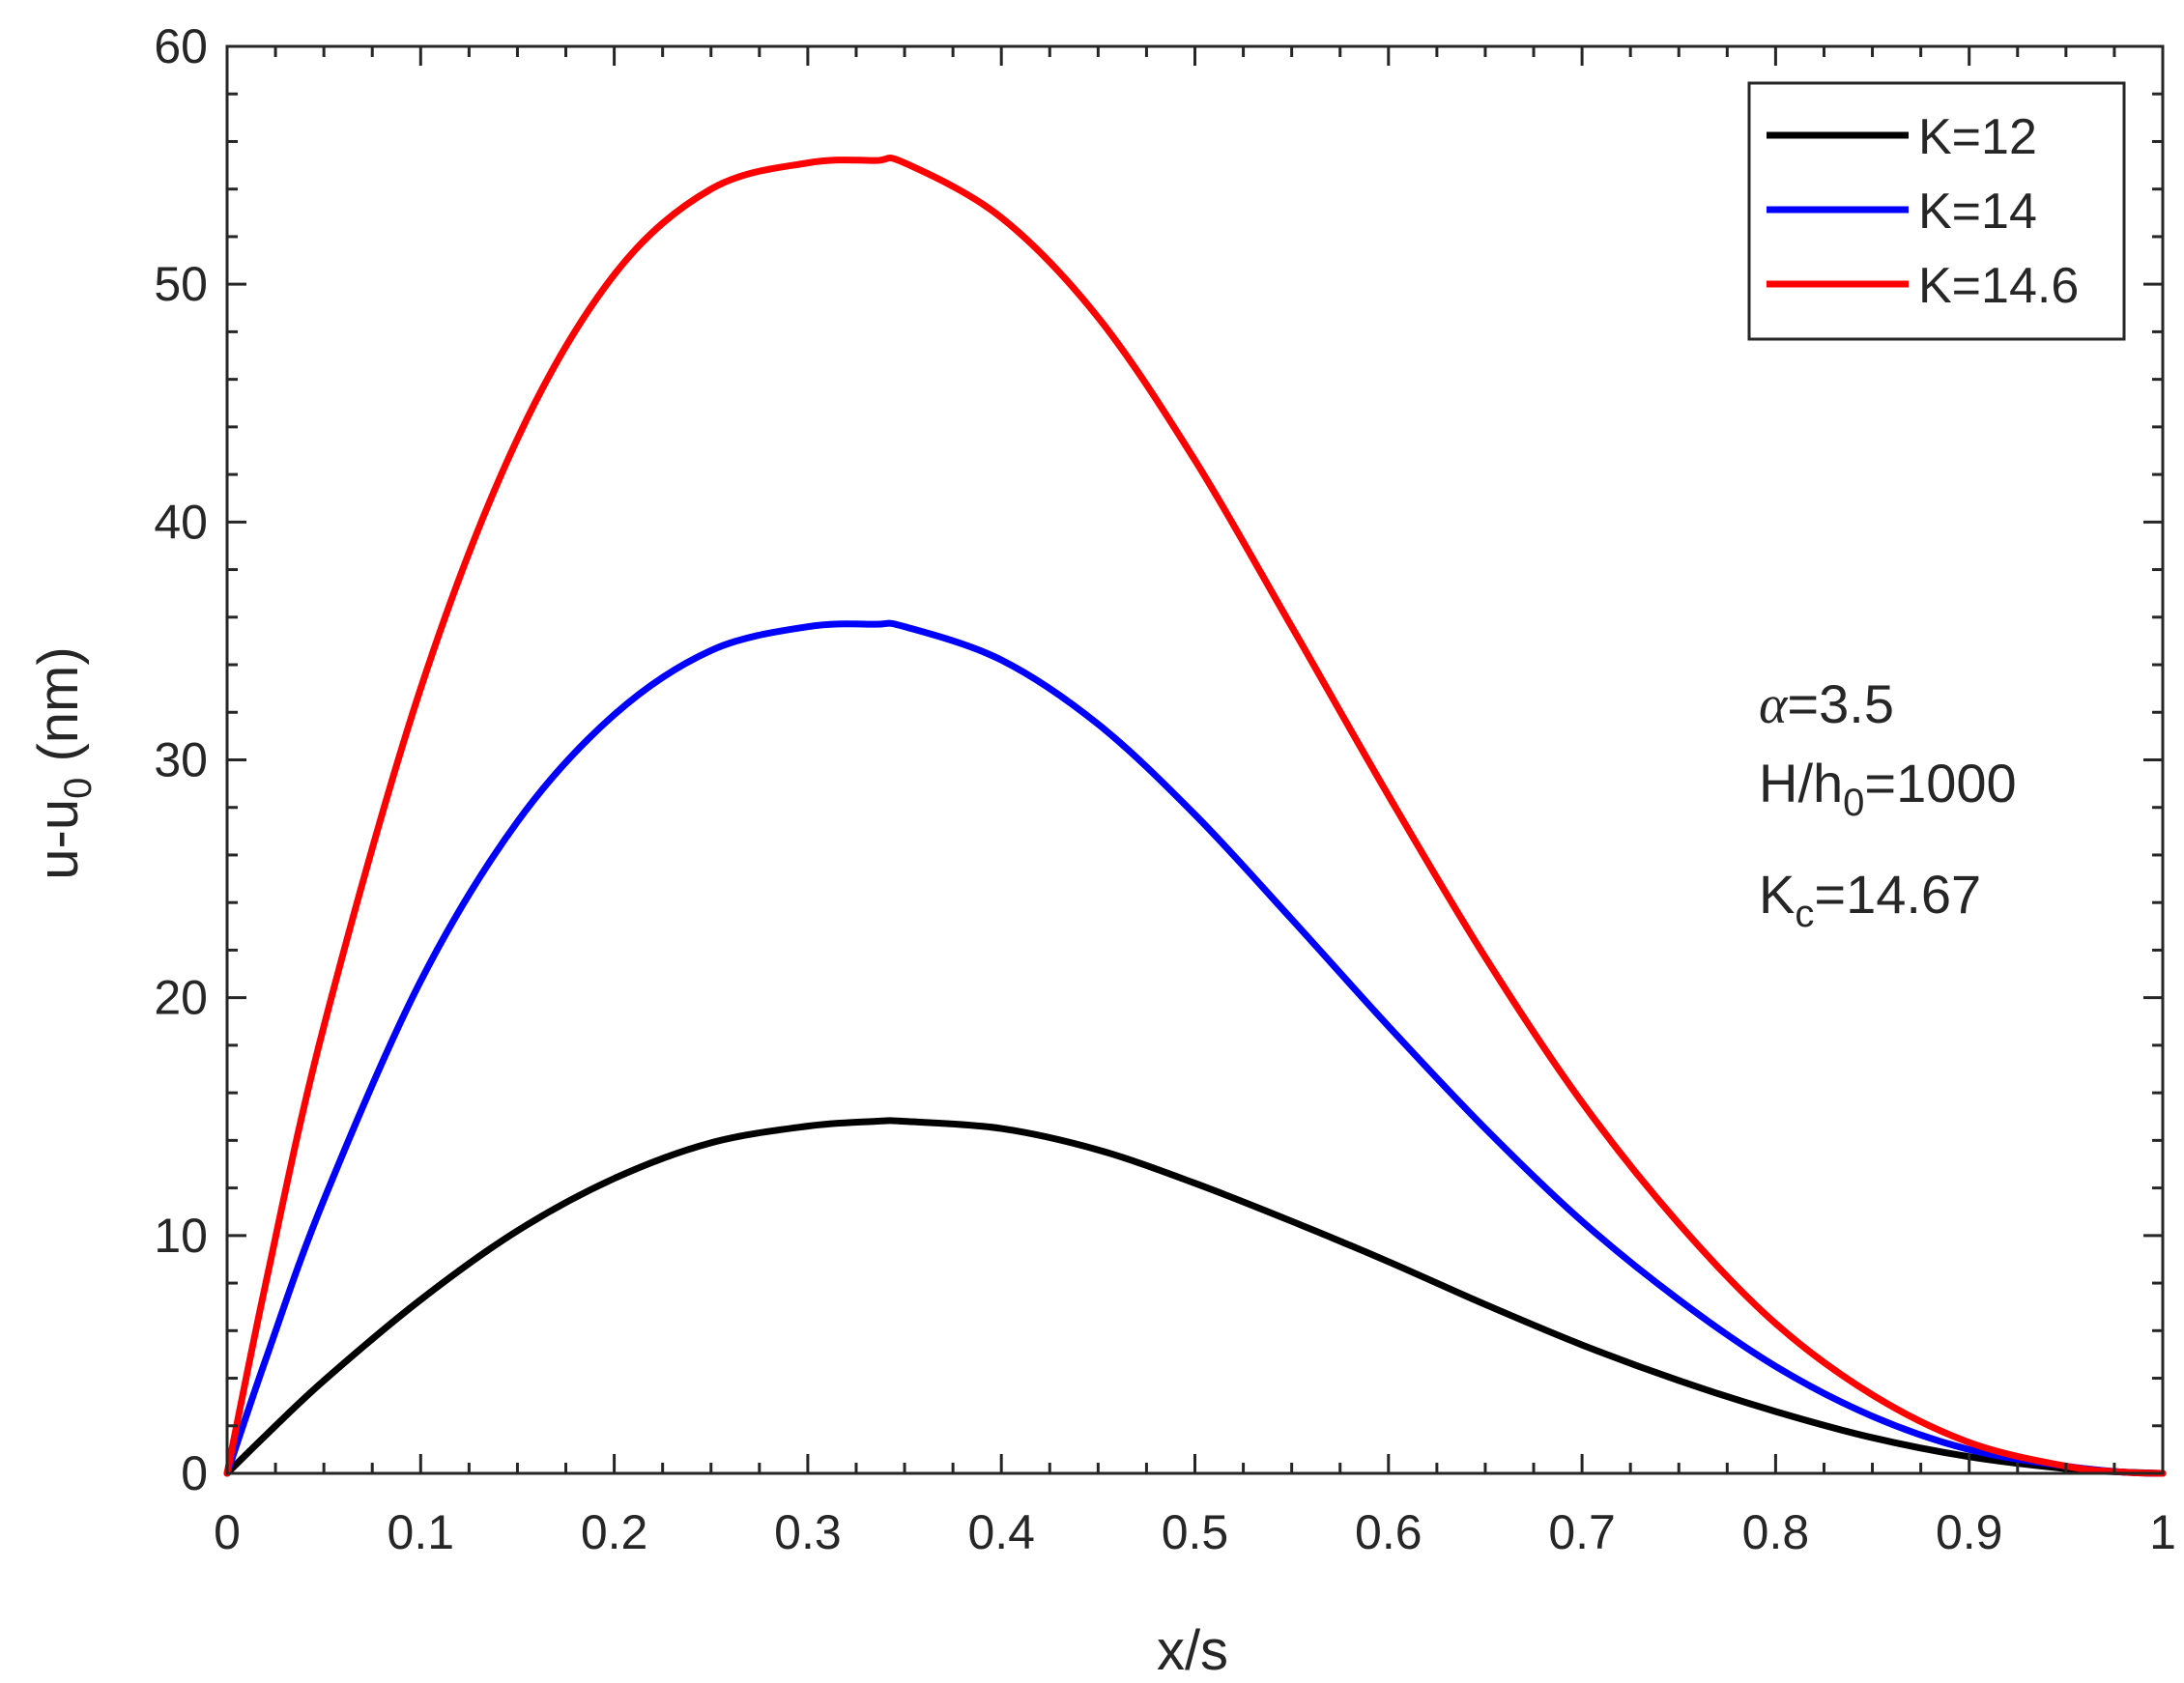 This screenshot has height=1683, width=2184. Describe the element at coordinates (181, 1236) in the screenshot. I see `y-tick-label: 10` at that location.